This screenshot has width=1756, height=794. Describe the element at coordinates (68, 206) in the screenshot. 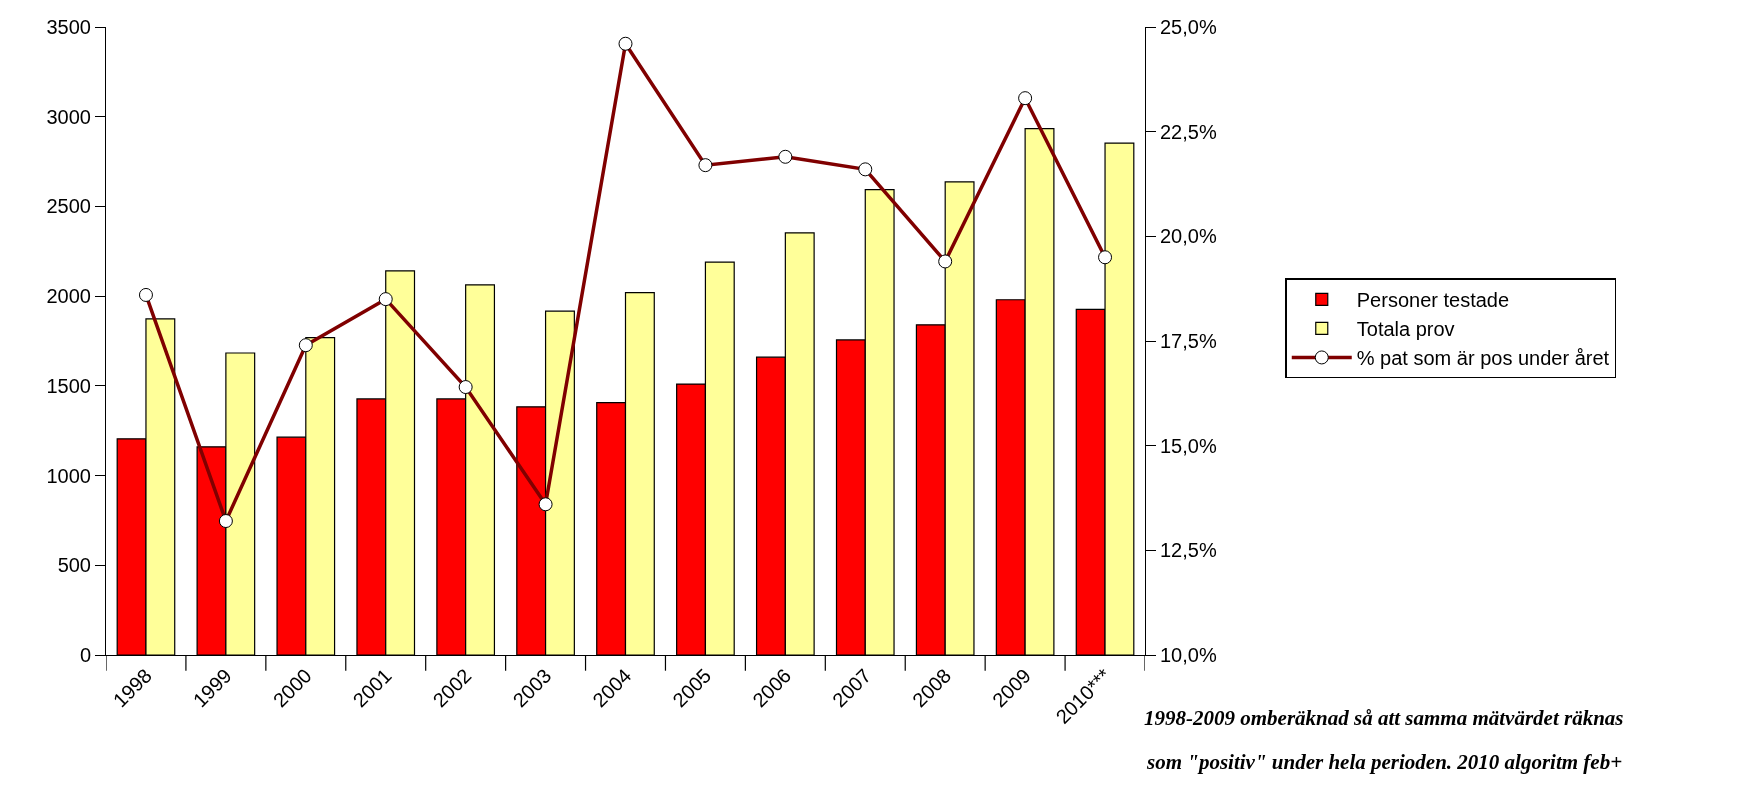

I see `y-tick-label: 2500` at that location.